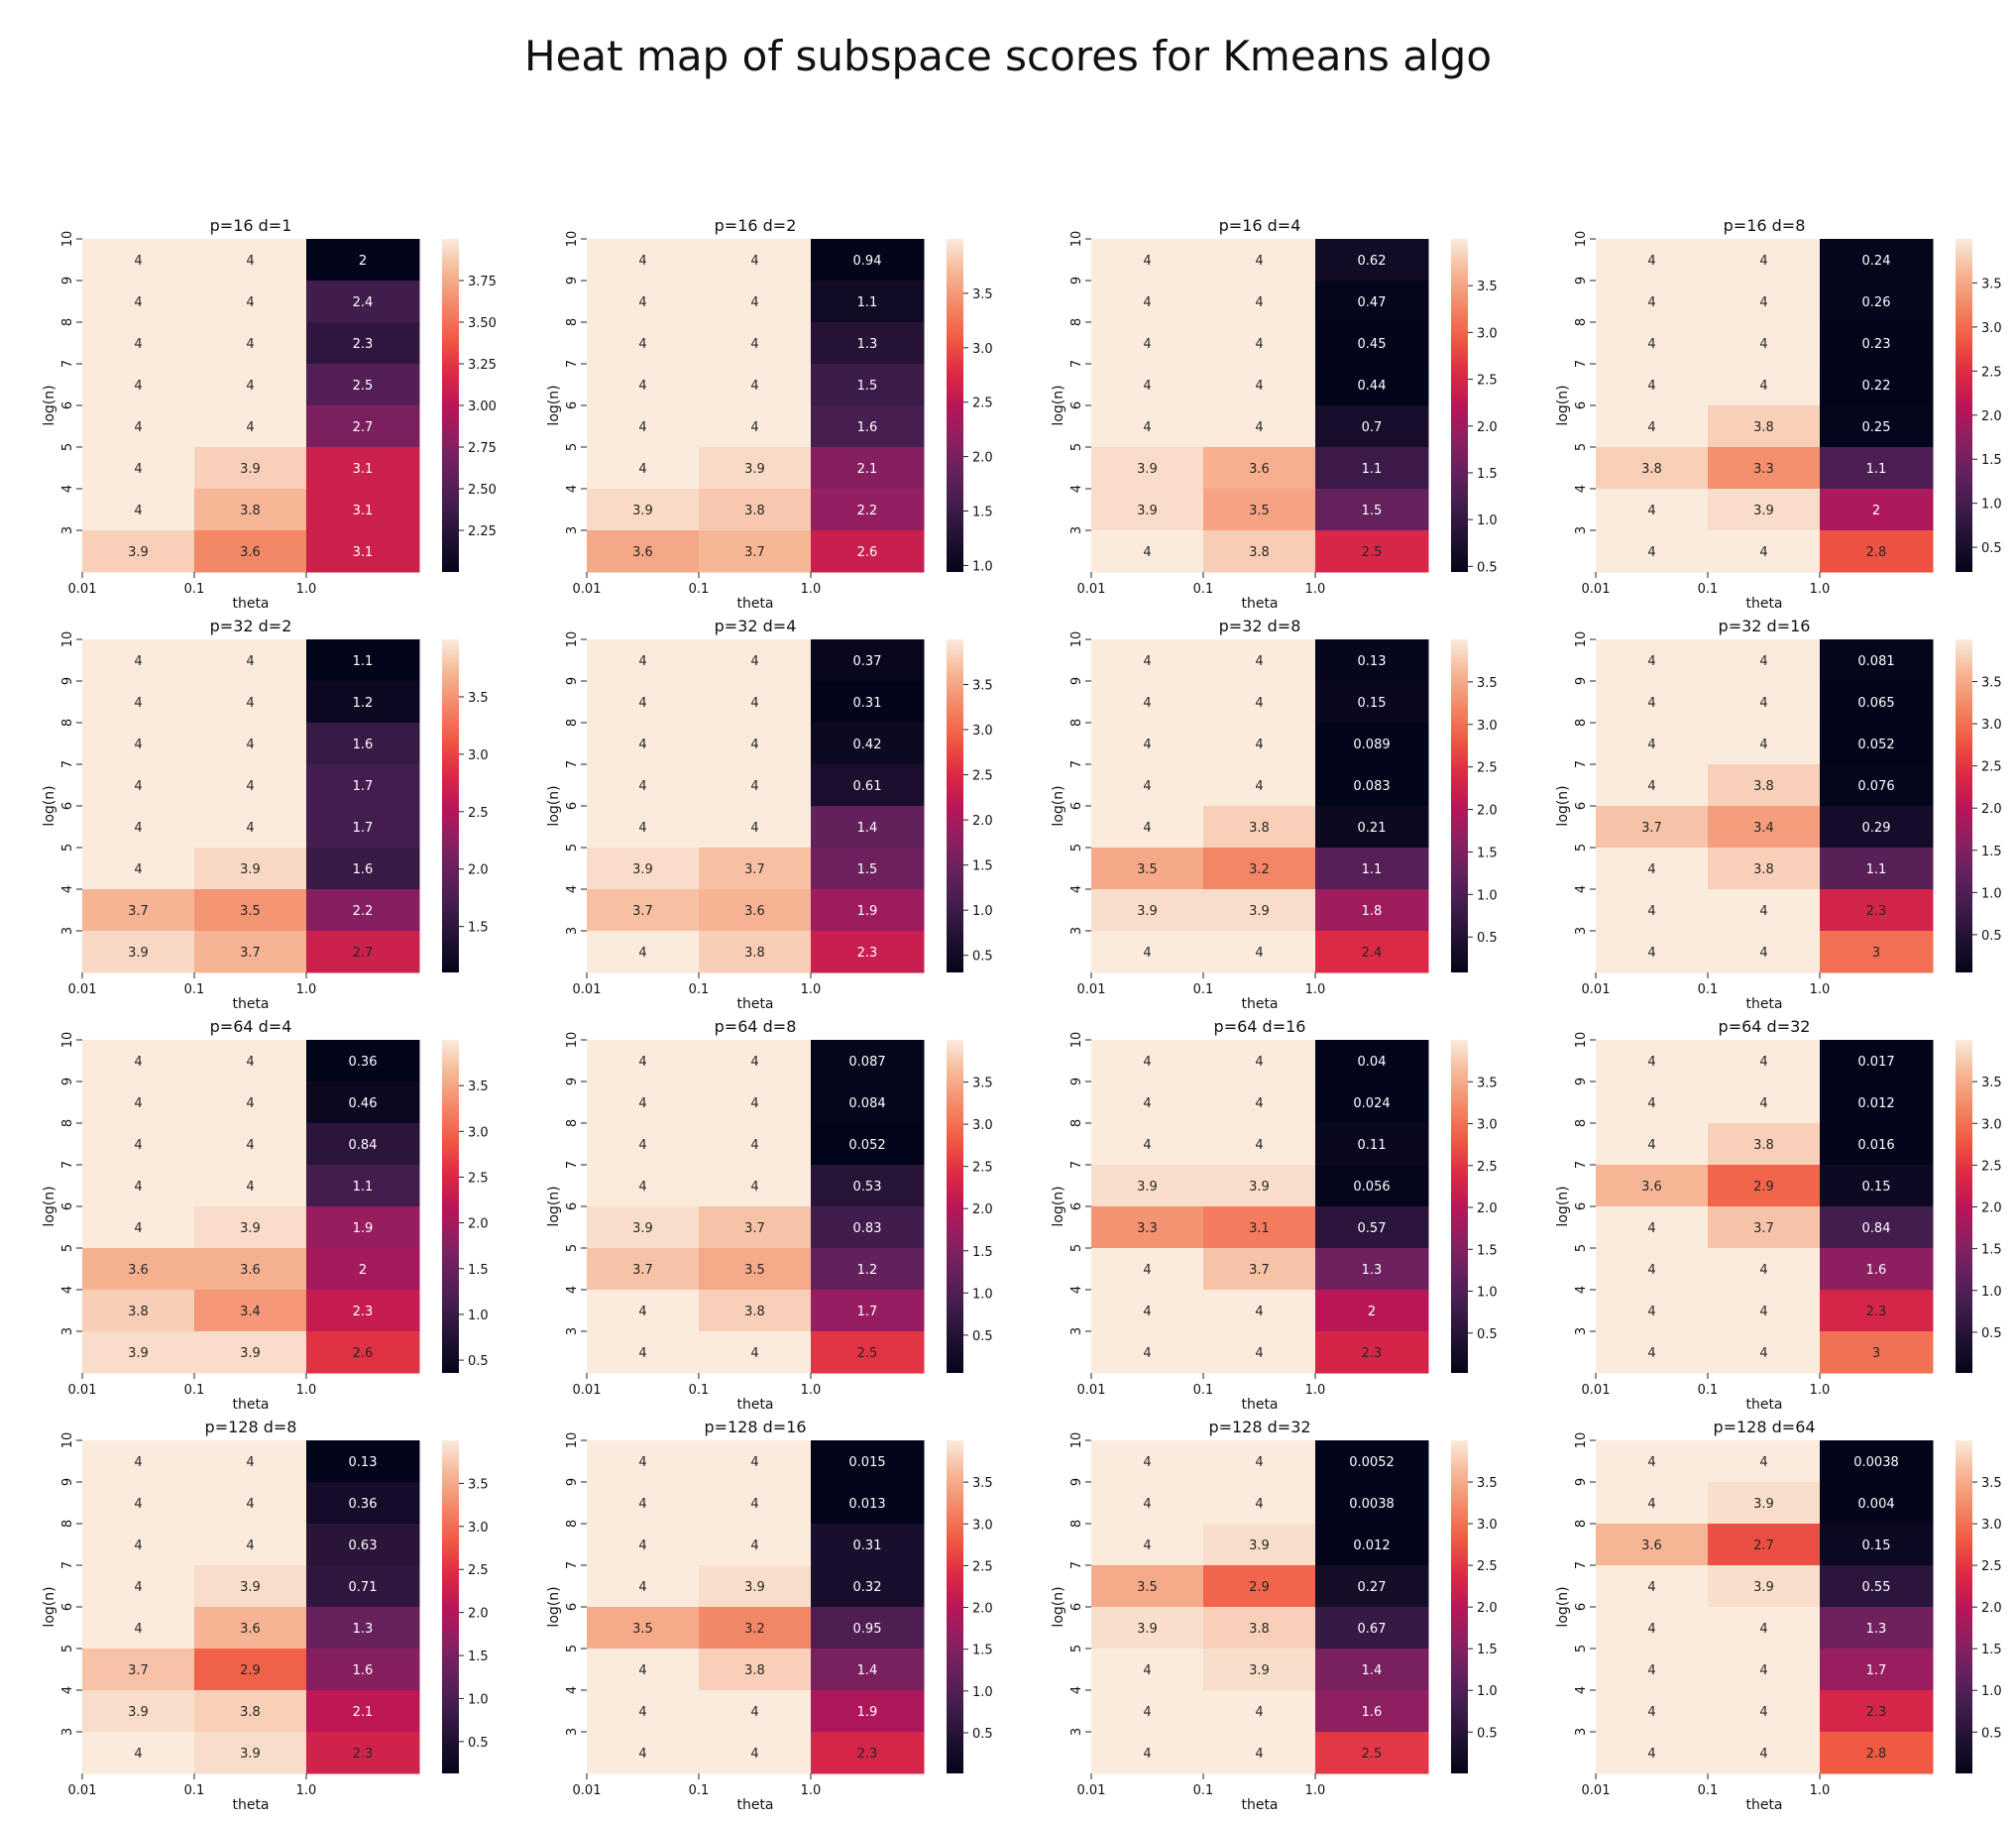  Describe the element at coordinates (251, 225) in the screenshot. I see `panel-title: p=16 d=1` at that location.